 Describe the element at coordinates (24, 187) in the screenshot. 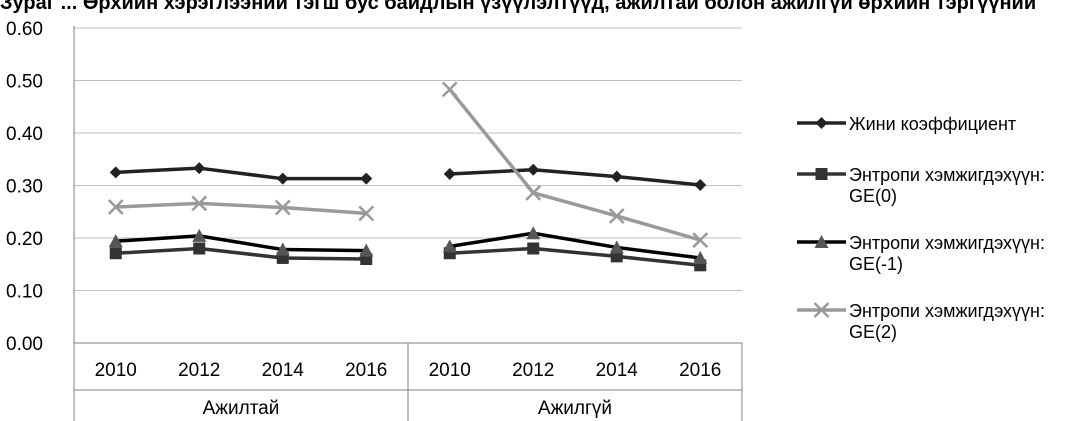

I see `y-tick-label: 0.30` at that location.